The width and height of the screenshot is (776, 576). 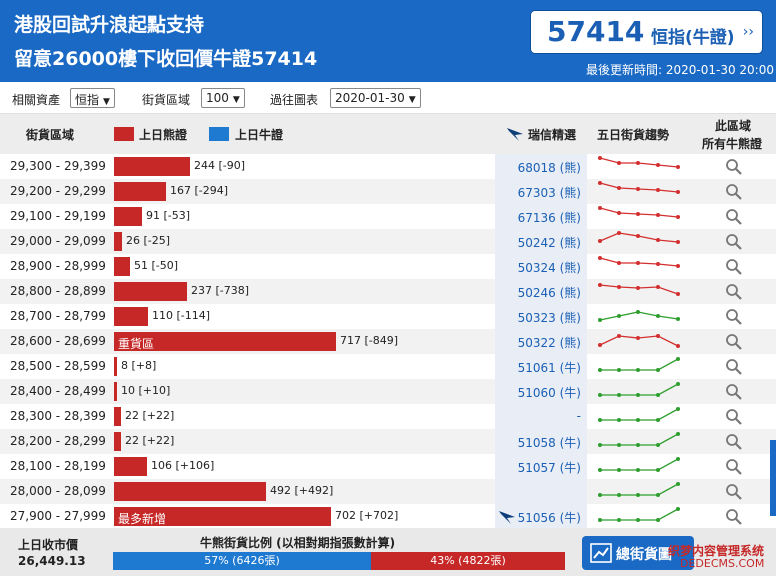 I want to click on picks-cell: 50246 (熊), so click(x=541, y=291).